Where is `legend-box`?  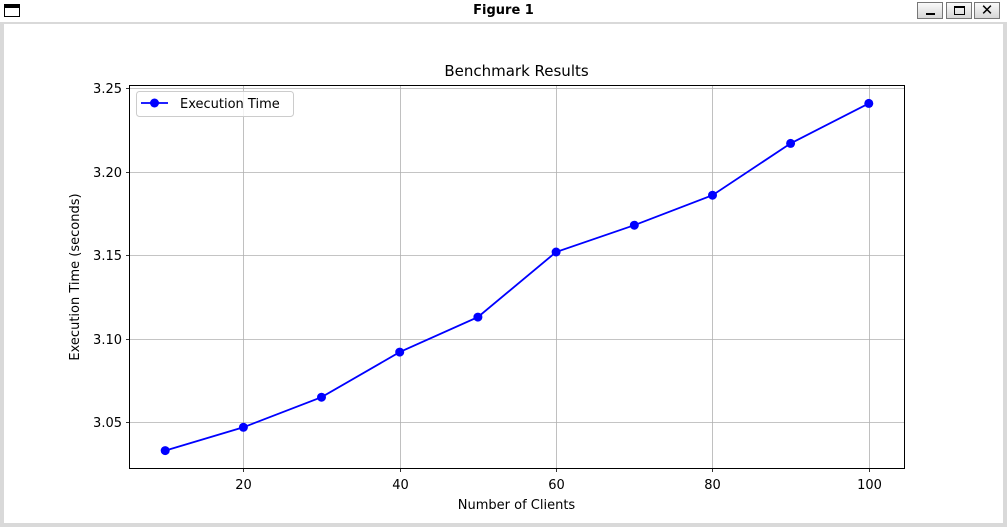
legend-box is located at coordinates (215, 104).